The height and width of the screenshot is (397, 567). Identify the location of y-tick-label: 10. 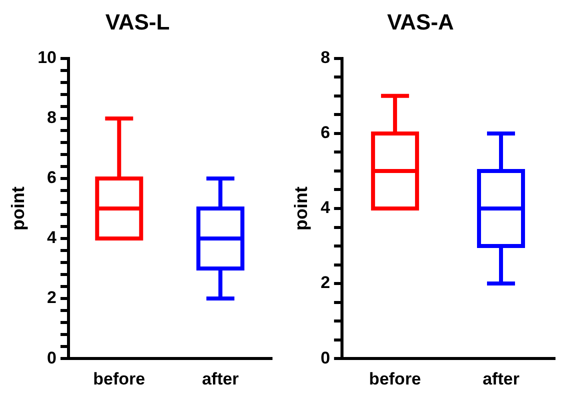
(47, 58).